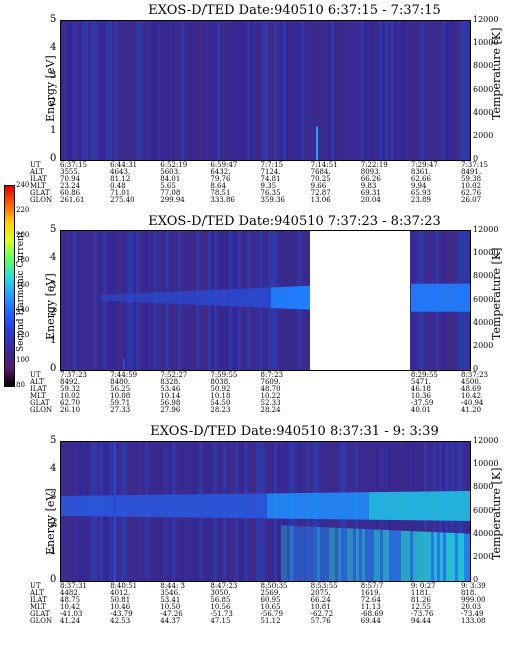 This screenshot has width=505, height=649. Describe the element at coordinates (41, 200) in the screenshot. I see `table-row-label: GLON` at that location.